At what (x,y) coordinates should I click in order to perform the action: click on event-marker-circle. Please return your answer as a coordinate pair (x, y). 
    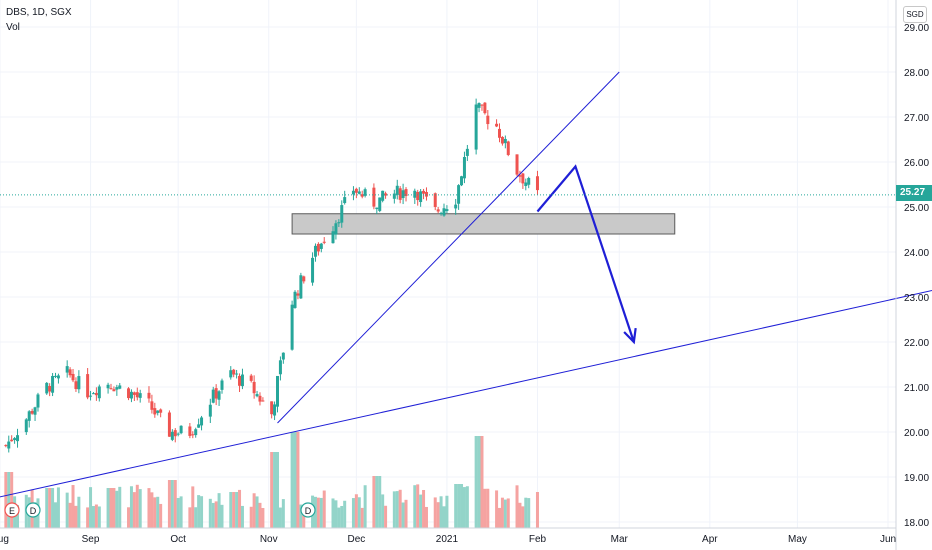
    Looking at the image, I should click on (308, 510).